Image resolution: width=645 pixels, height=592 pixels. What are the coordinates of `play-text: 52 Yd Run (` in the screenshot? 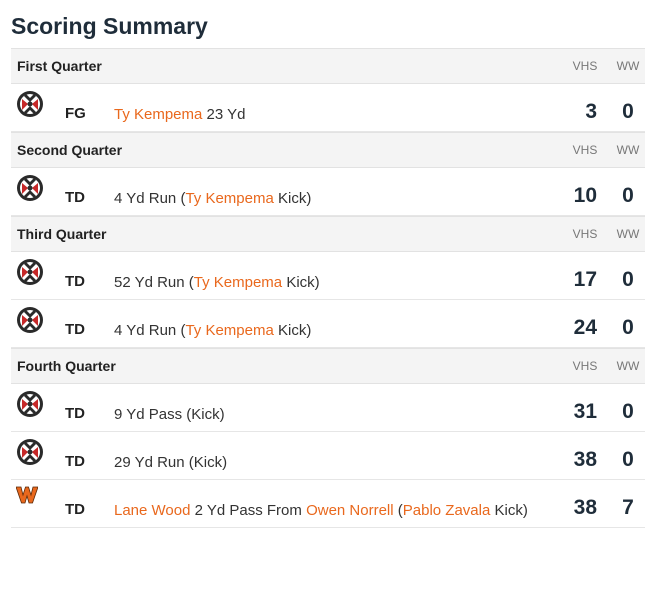 It's located at (154, 282).